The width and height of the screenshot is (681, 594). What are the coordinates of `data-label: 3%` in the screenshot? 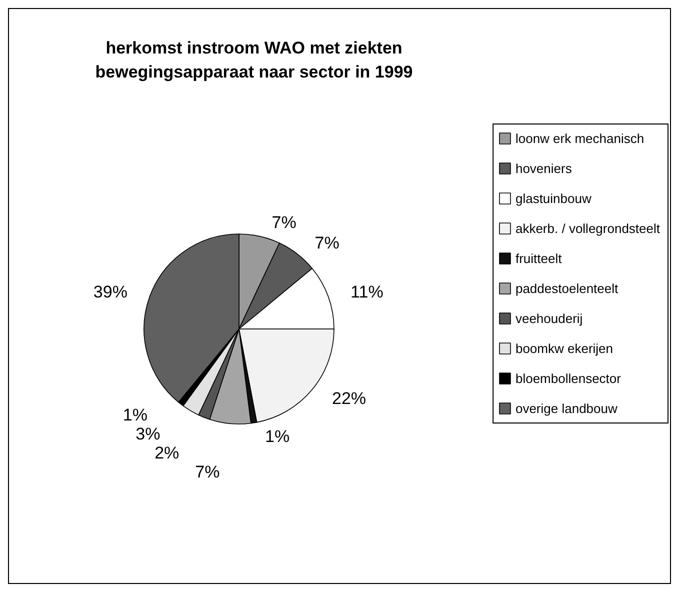 It's located at (148, 434).